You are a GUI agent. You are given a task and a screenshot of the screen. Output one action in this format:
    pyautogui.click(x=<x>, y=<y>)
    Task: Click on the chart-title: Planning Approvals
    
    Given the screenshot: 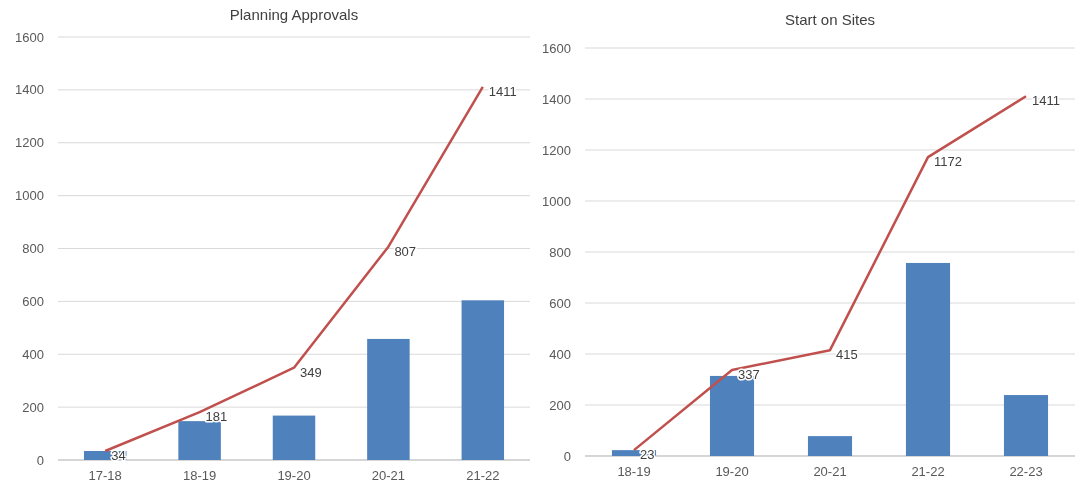 What is the action you would take?
    pyautogui.click(x=294, y=14)
    